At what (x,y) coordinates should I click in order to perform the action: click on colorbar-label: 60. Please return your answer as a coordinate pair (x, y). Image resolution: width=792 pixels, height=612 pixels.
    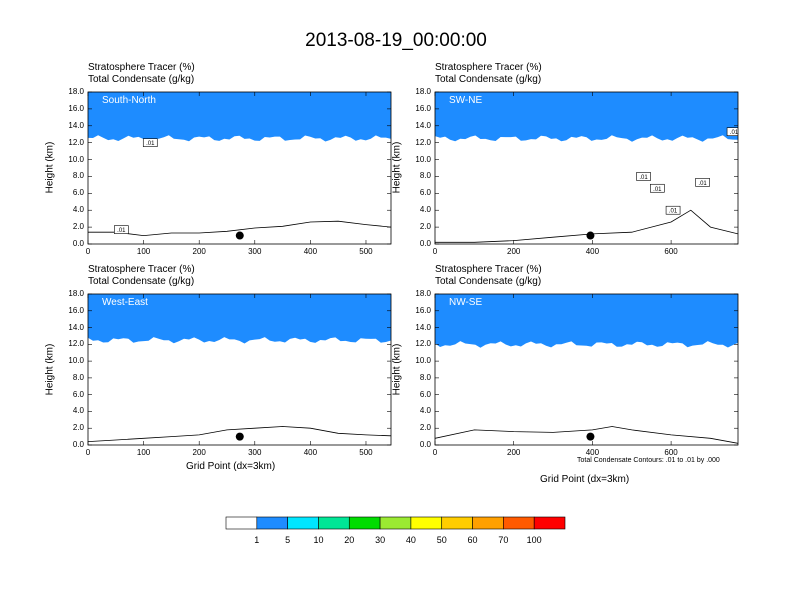
    Looking at the image, I should click on (472, 540).